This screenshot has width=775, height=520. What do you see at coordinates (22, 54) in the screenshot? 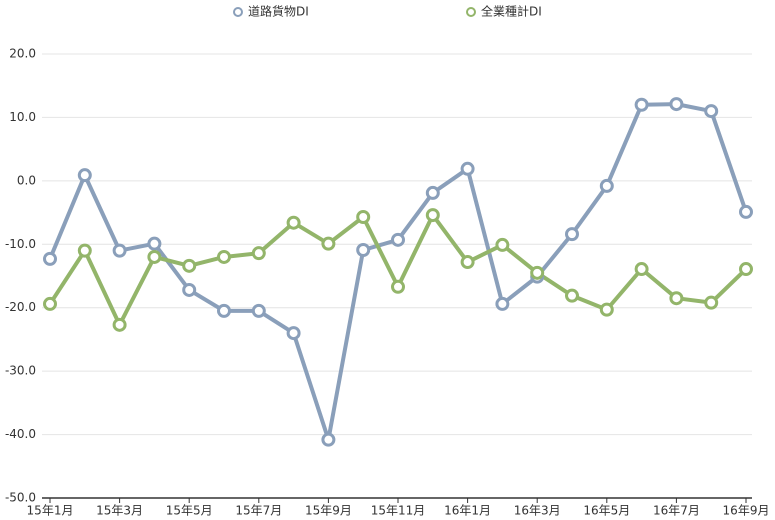
I see `y-tick-label: 20.0` at bounding box center [22, 54].